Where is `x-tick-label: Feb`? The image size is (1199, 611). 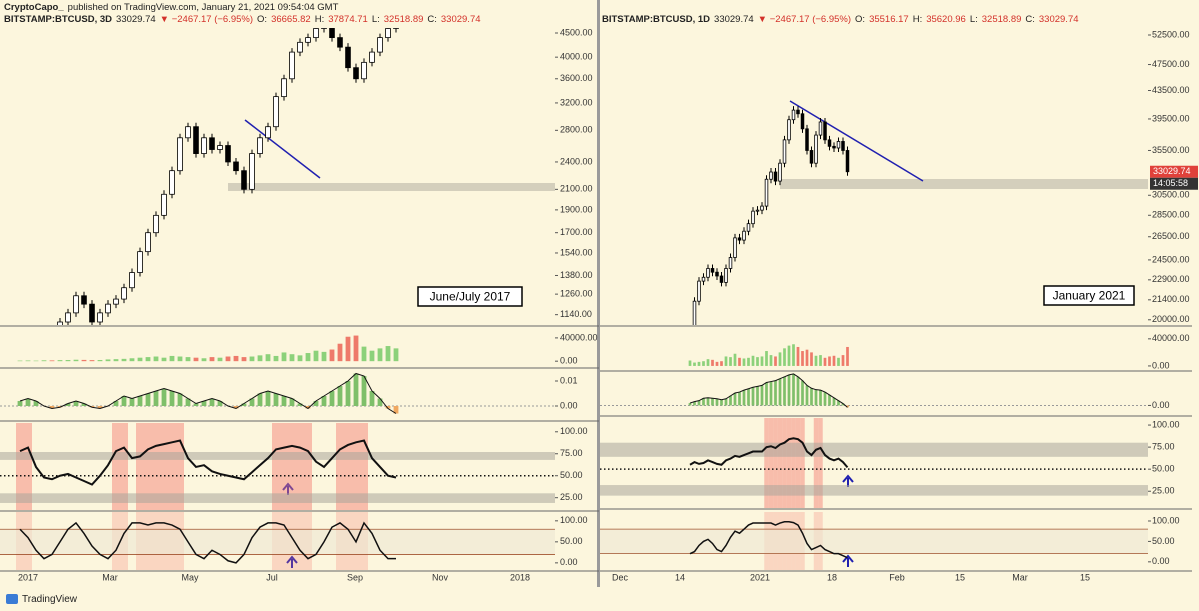
x-tick-label: Feb is located at coordinates (897, 577).